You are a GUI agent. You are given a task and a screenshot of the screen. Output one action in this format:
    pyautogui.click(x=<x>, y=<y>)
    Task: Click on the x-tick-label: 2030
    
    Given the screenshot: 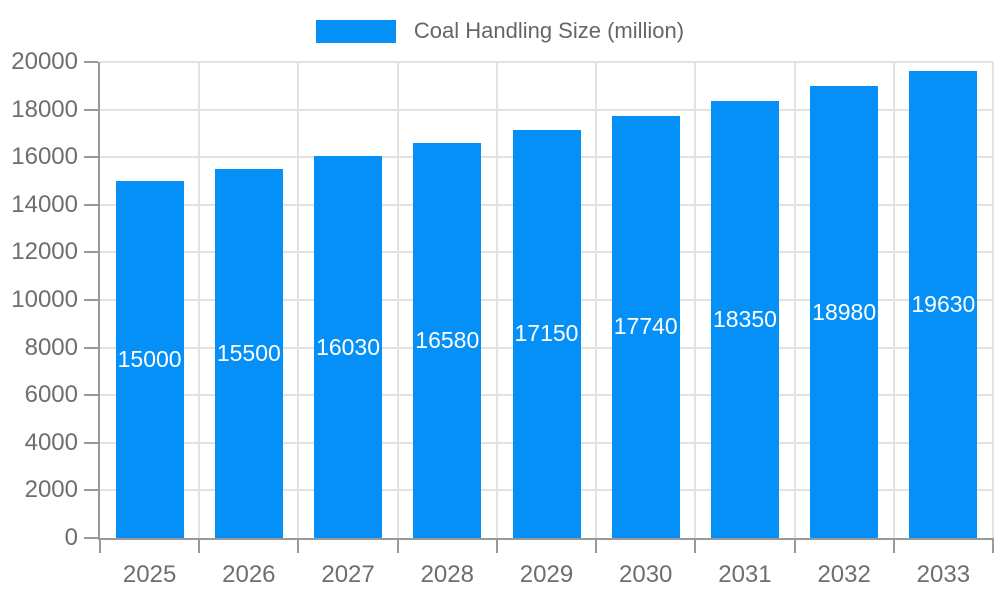 What is the action you would take?
    pyautogui.click(x=646, y=574)
    